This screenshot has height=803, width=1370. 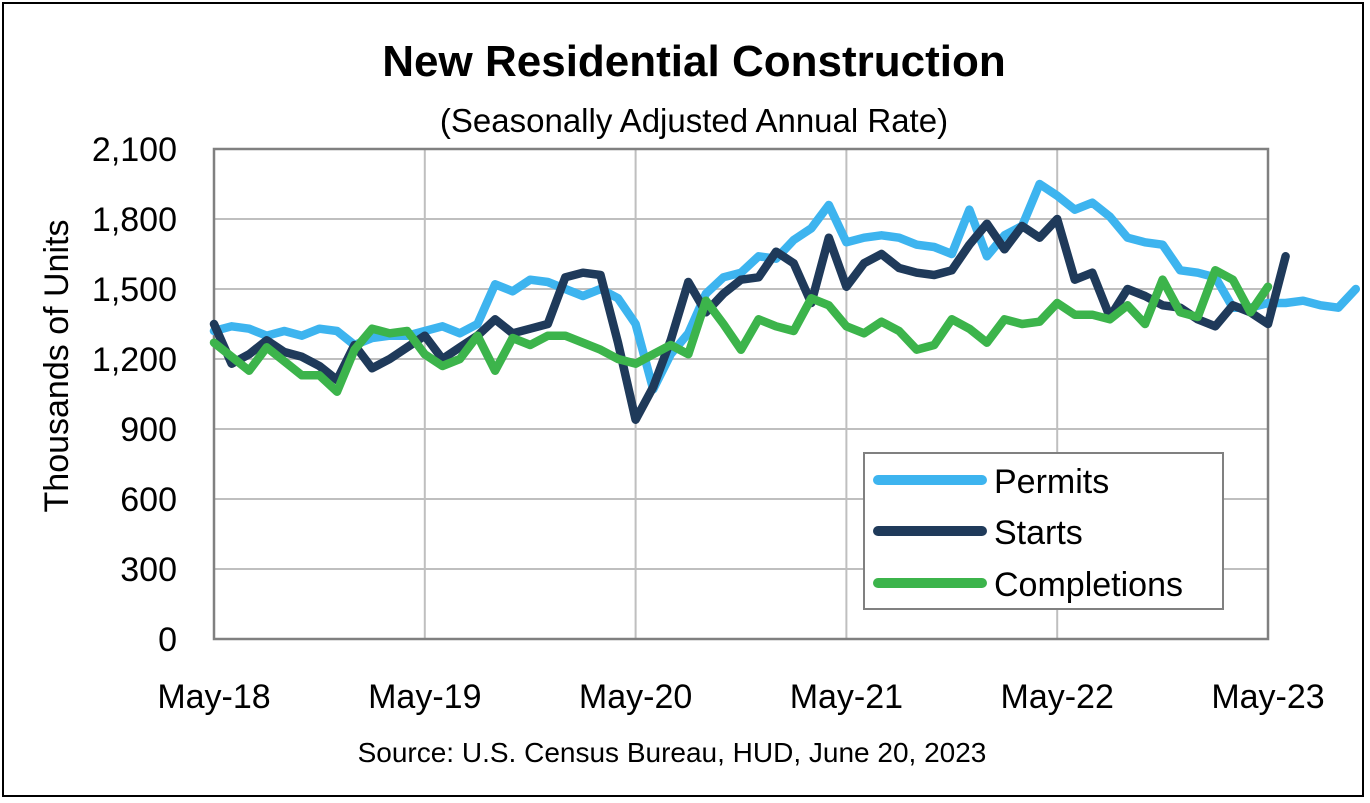 What do you see at coordinates (1267, 697) in the screenshot?
I see `x-tick-label: May-23` at bounding box center [1267, 697].